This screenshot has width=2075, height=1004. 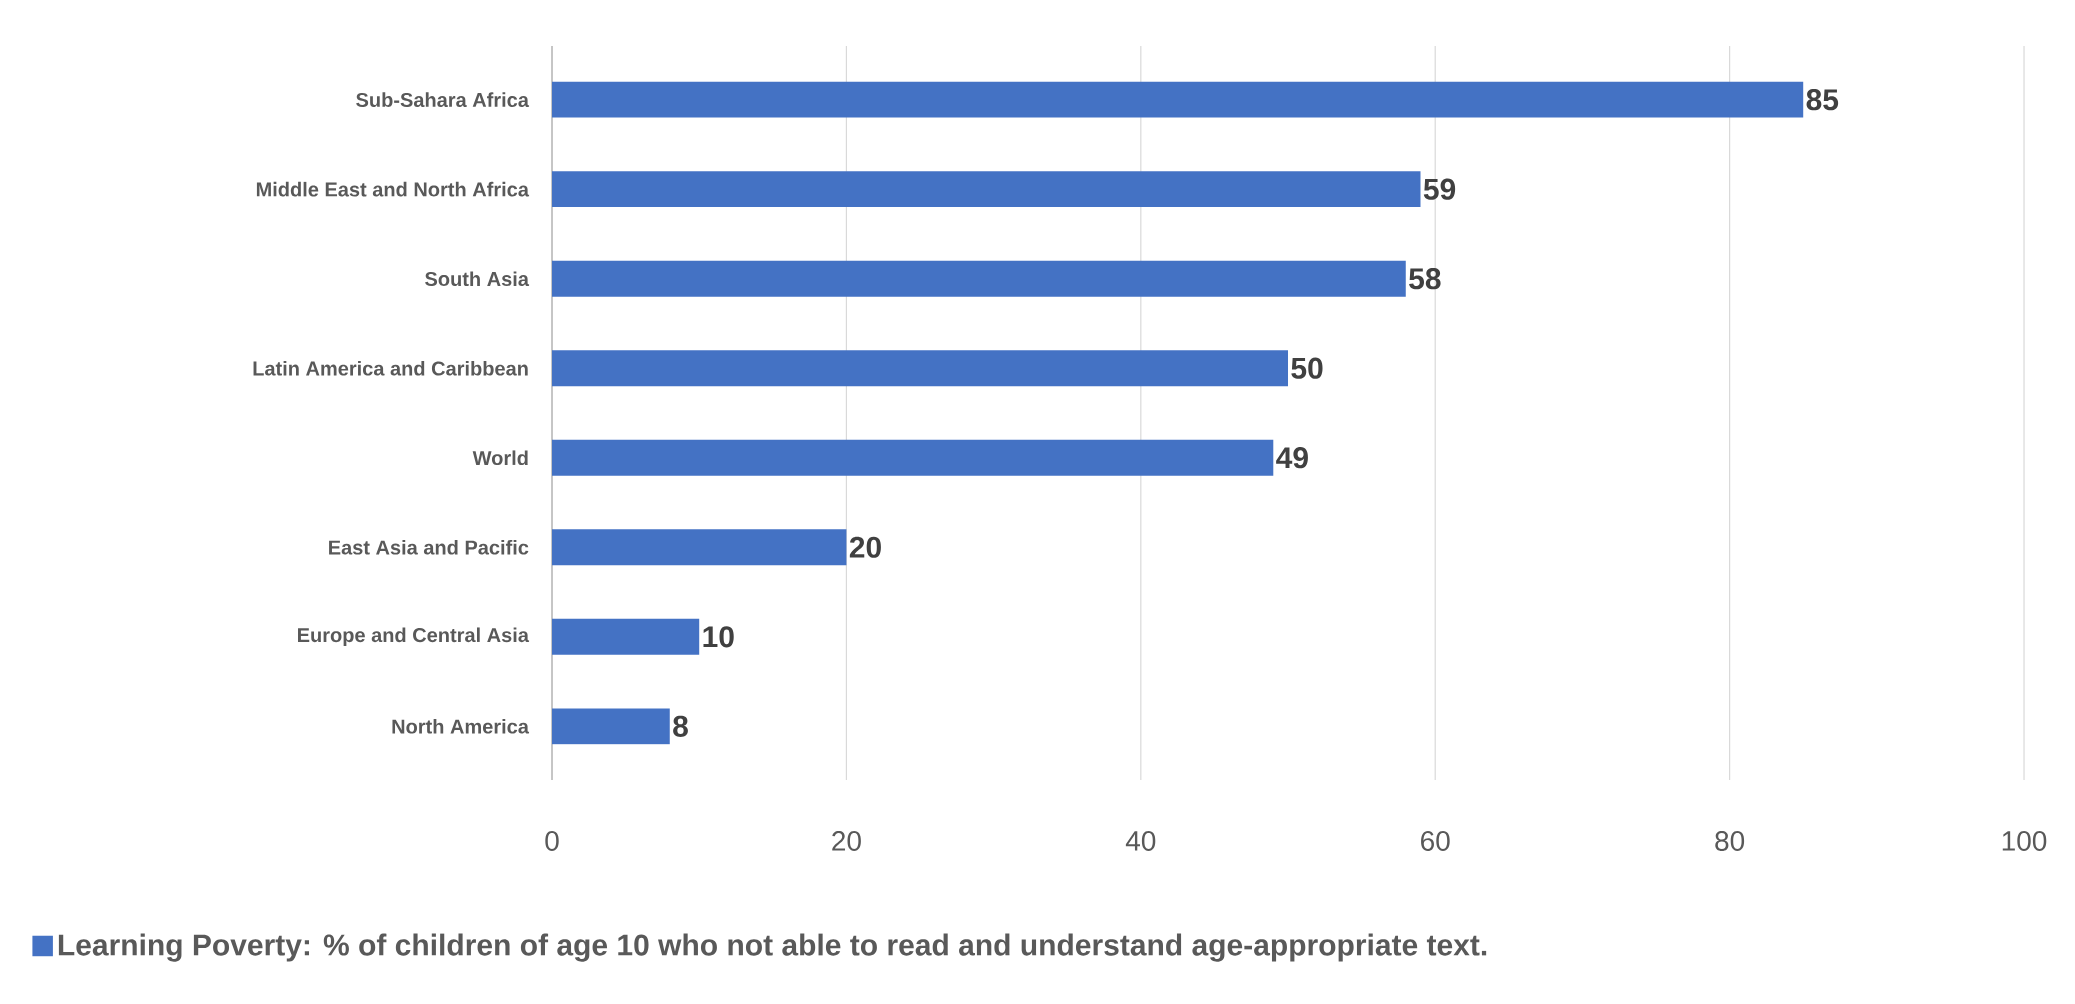 What do you see at coordinates (393, 189) in the screenshot?
I see `y-tick-label: Middle East and North Africa` at bounding box center [393, 189].